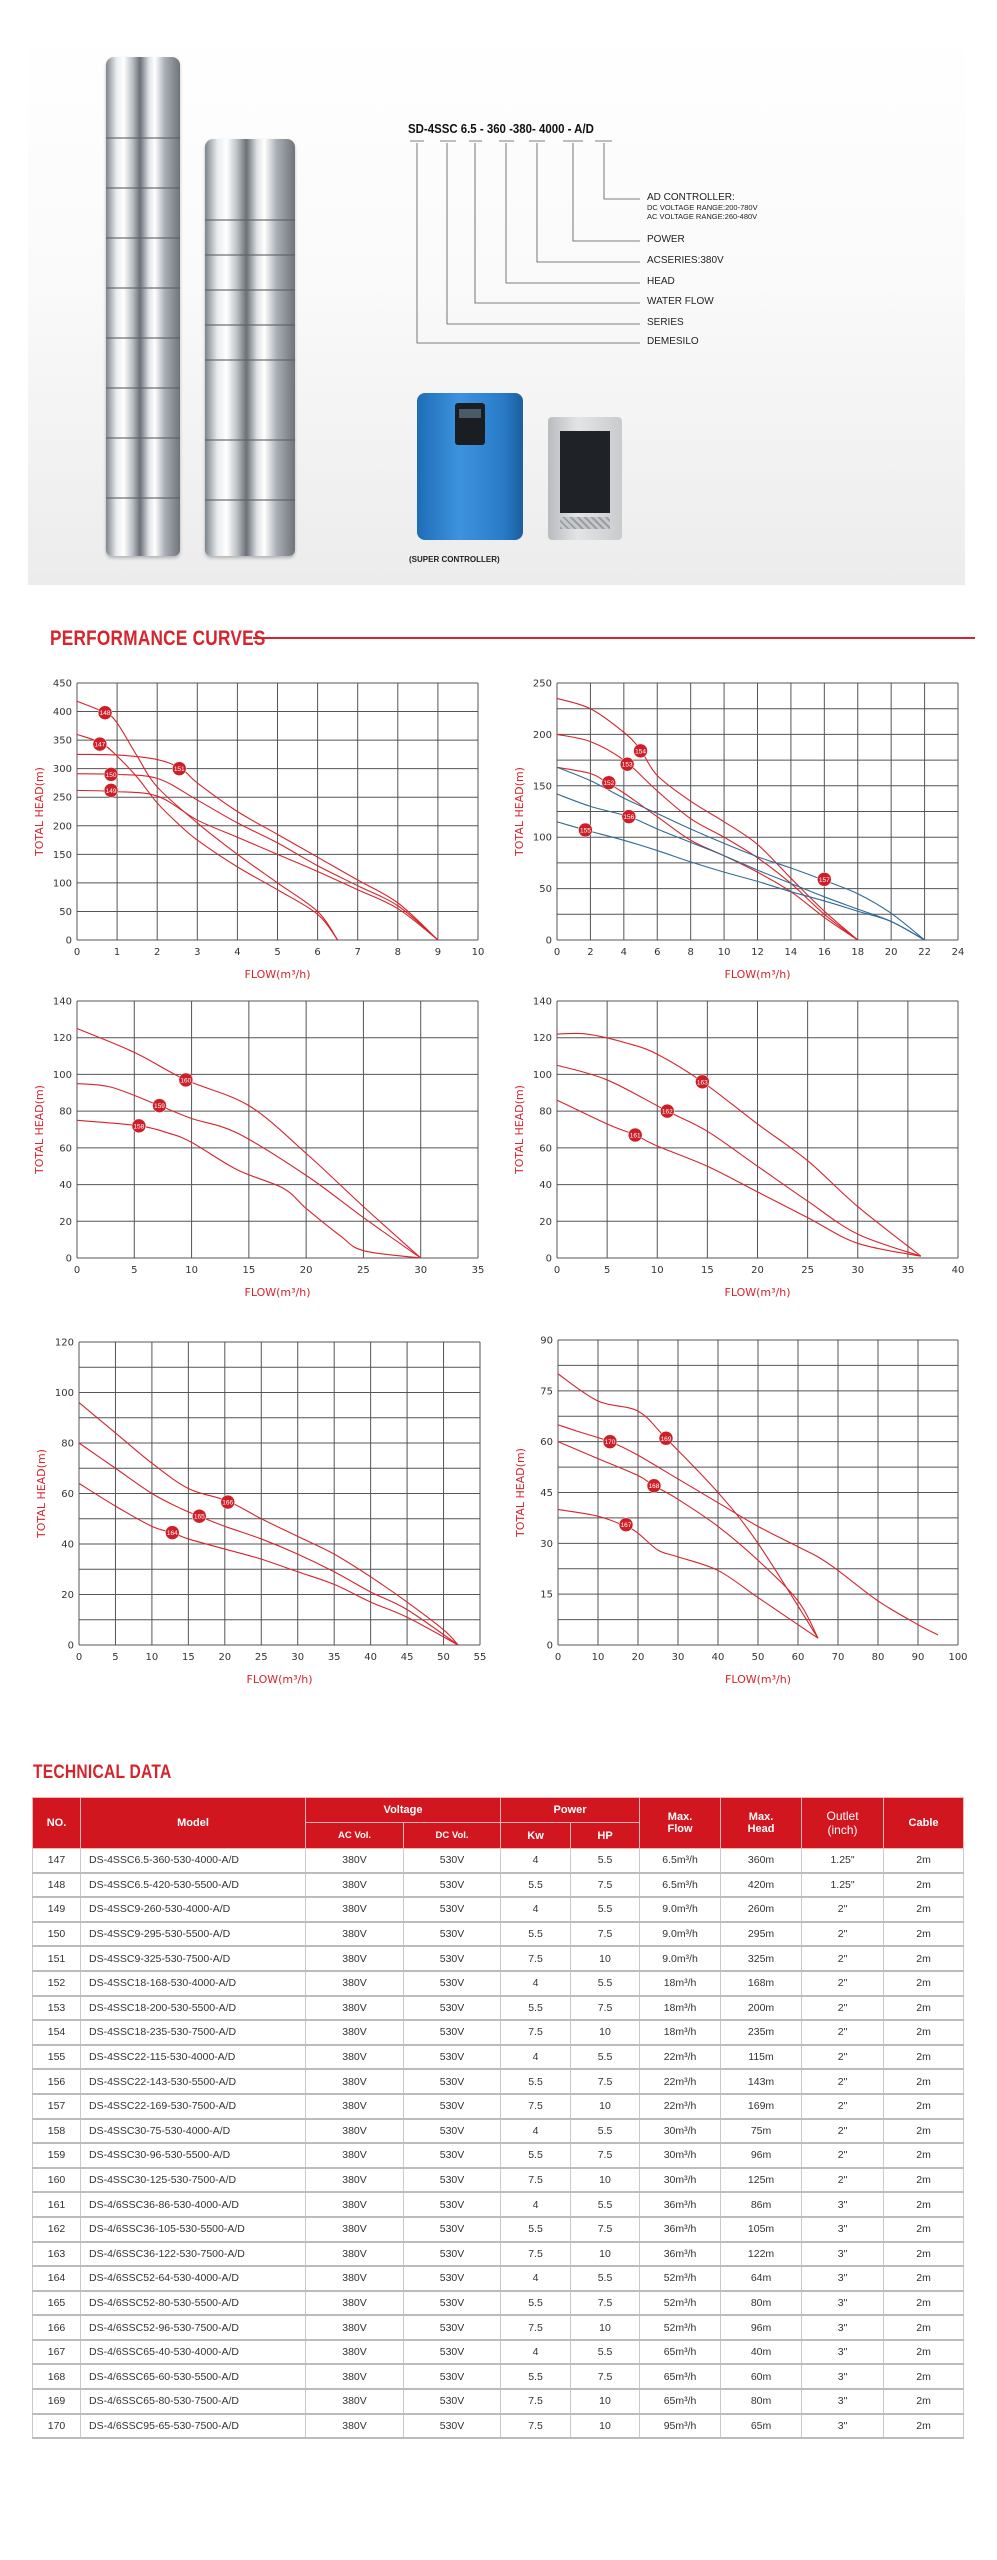  I want to click on curve-marker-166: 166, so click(227, 1502).